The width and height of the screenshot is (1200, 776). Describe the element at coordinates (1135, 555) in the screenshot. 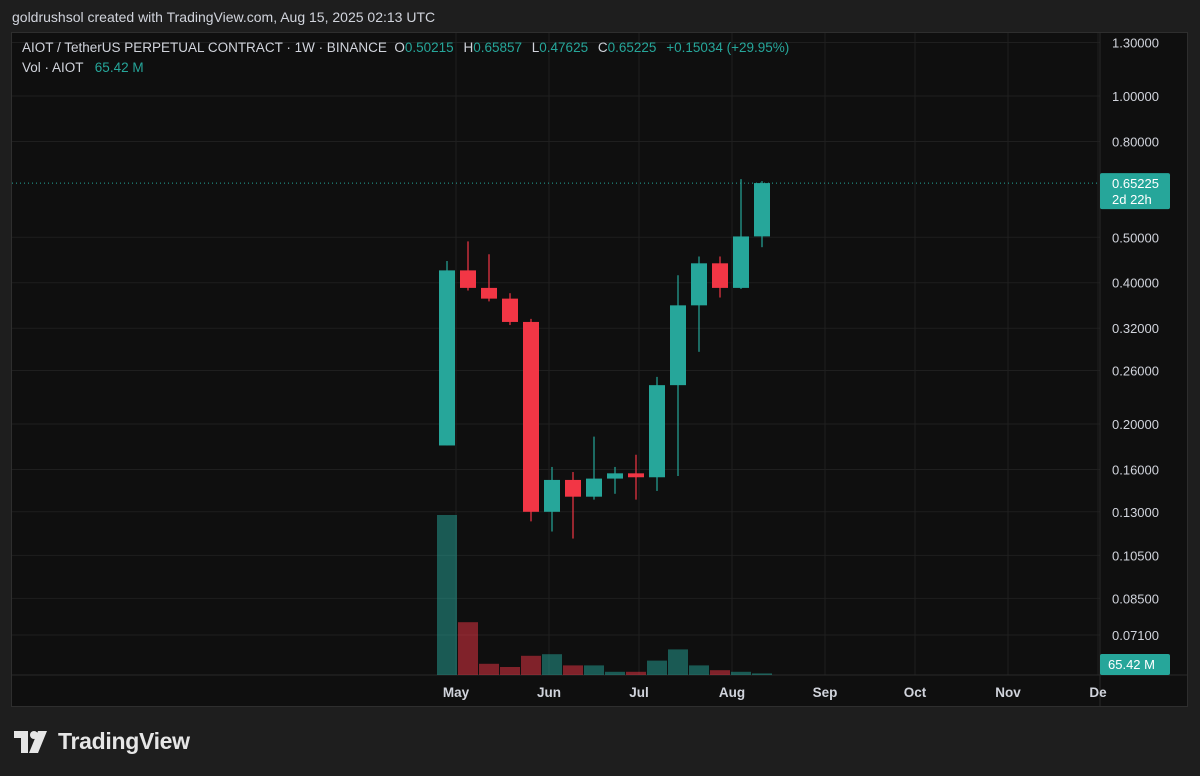

I see `price-tick-label: 0.10500` at that location.